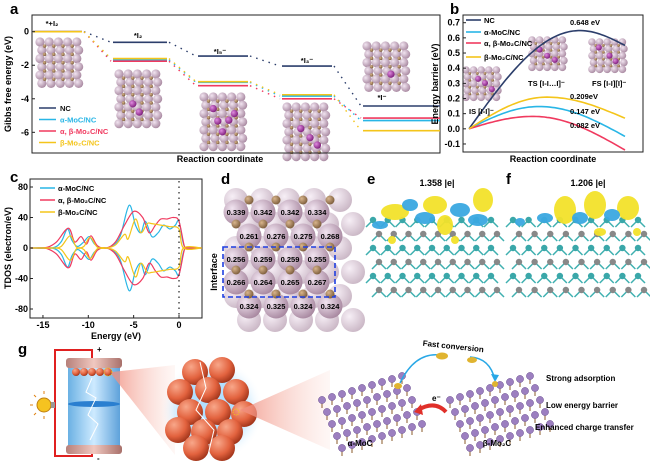 This screenshot has height=462, width=650. I want to click on ytick-label: -4, so click(25, 99).